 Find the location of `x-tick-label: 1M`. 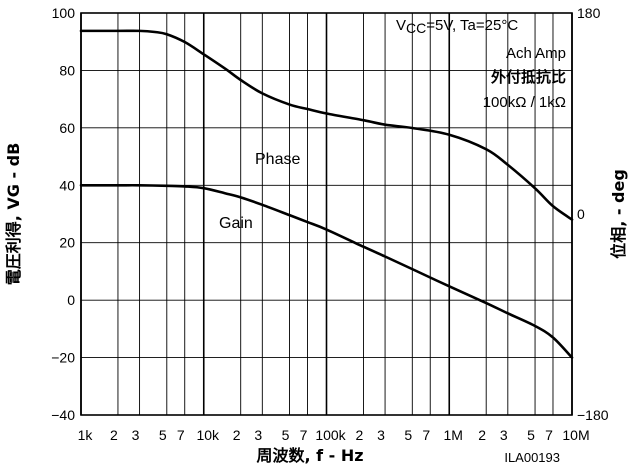

x-tick-label: 1M is located at coordinates (453, 435).